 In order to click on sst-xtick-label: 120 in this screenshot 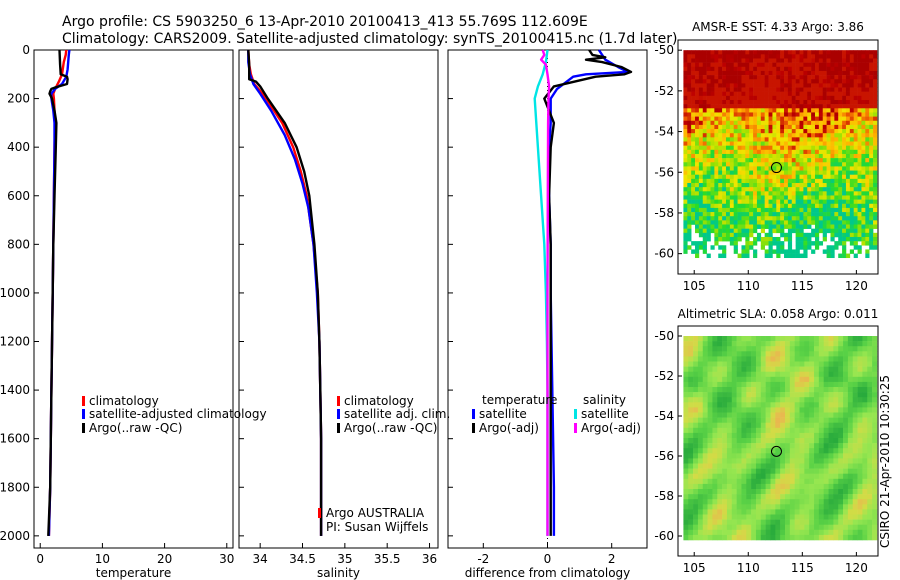, I will do `click(856, 286)`.